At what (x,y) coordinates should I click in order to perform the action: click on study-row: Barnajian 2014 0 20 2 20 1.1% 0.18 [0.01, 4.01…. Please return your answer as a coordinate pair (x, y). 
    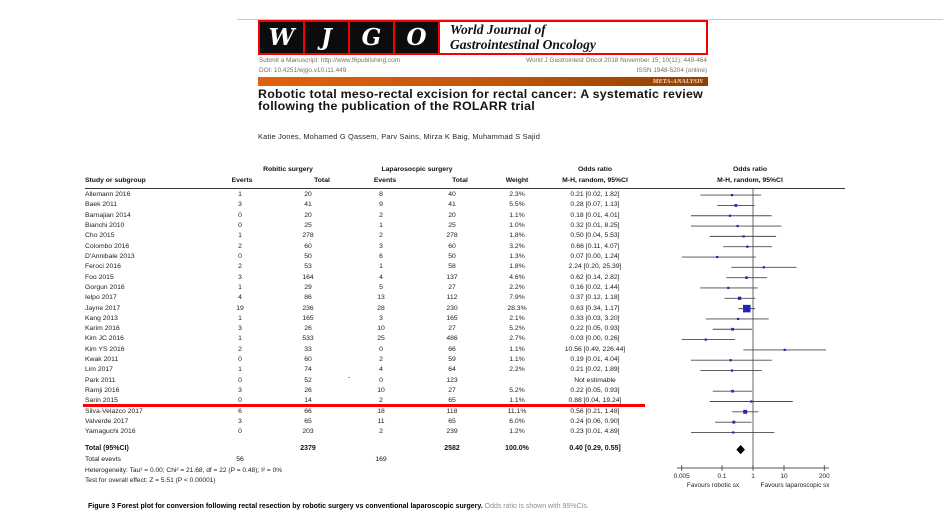
    Looking at the image, I should click on (471, 216).